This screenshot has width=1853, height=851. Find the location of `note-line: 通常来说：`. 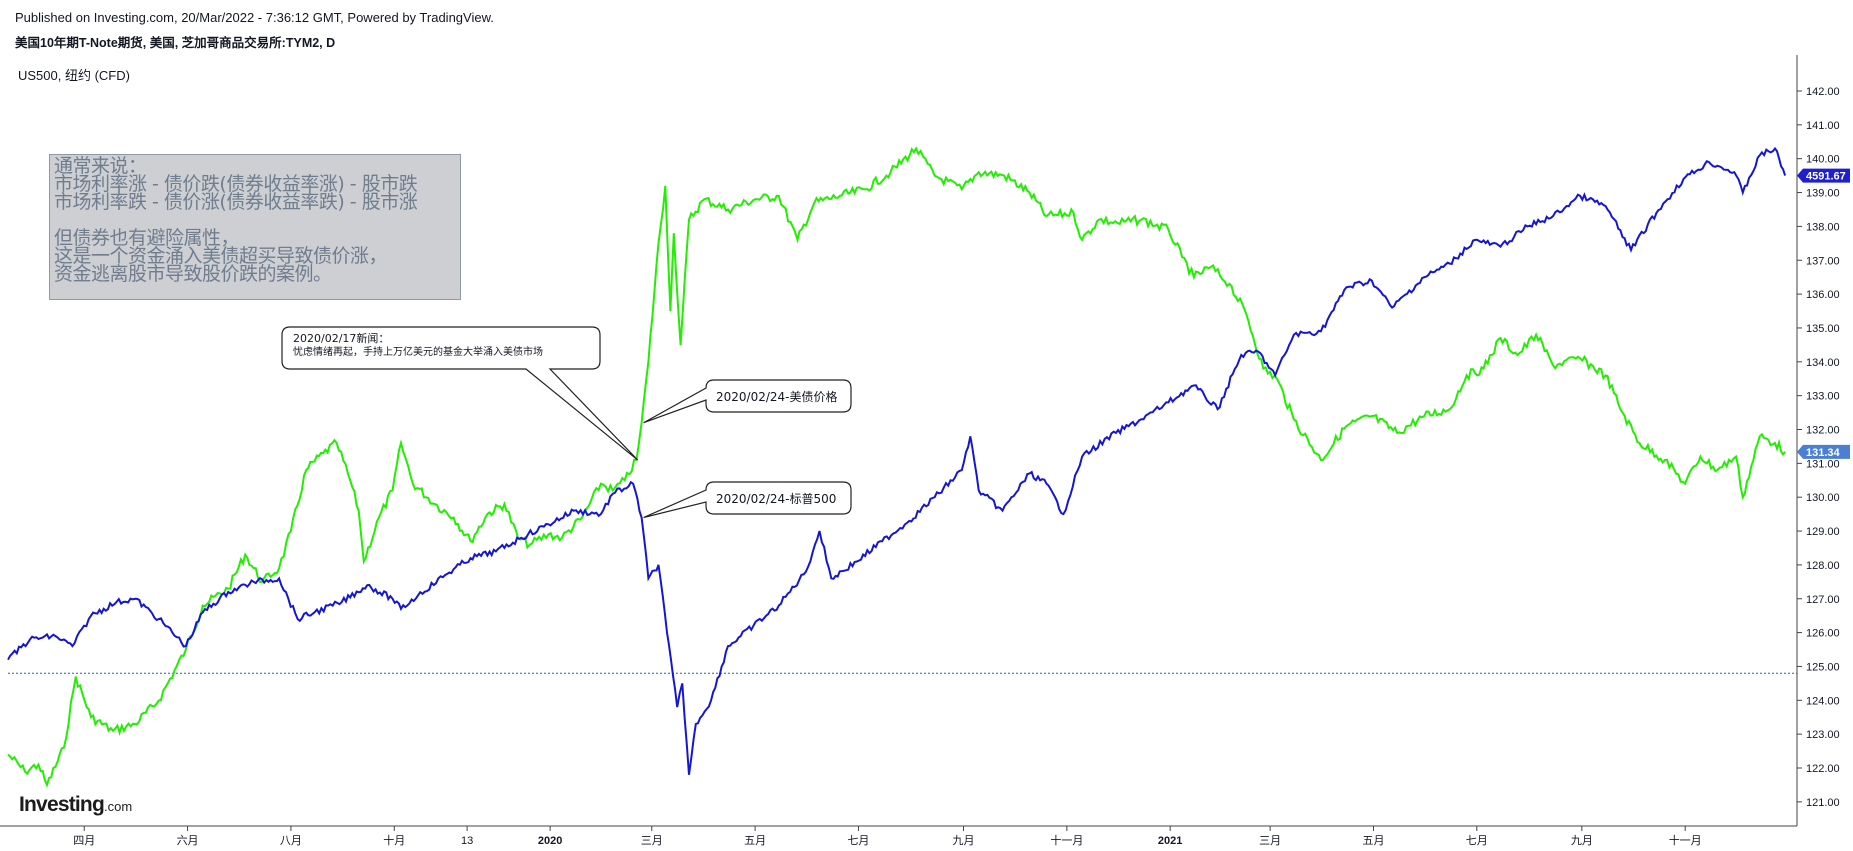

note-line: 通常来说： is located at coordinates (100, 166).